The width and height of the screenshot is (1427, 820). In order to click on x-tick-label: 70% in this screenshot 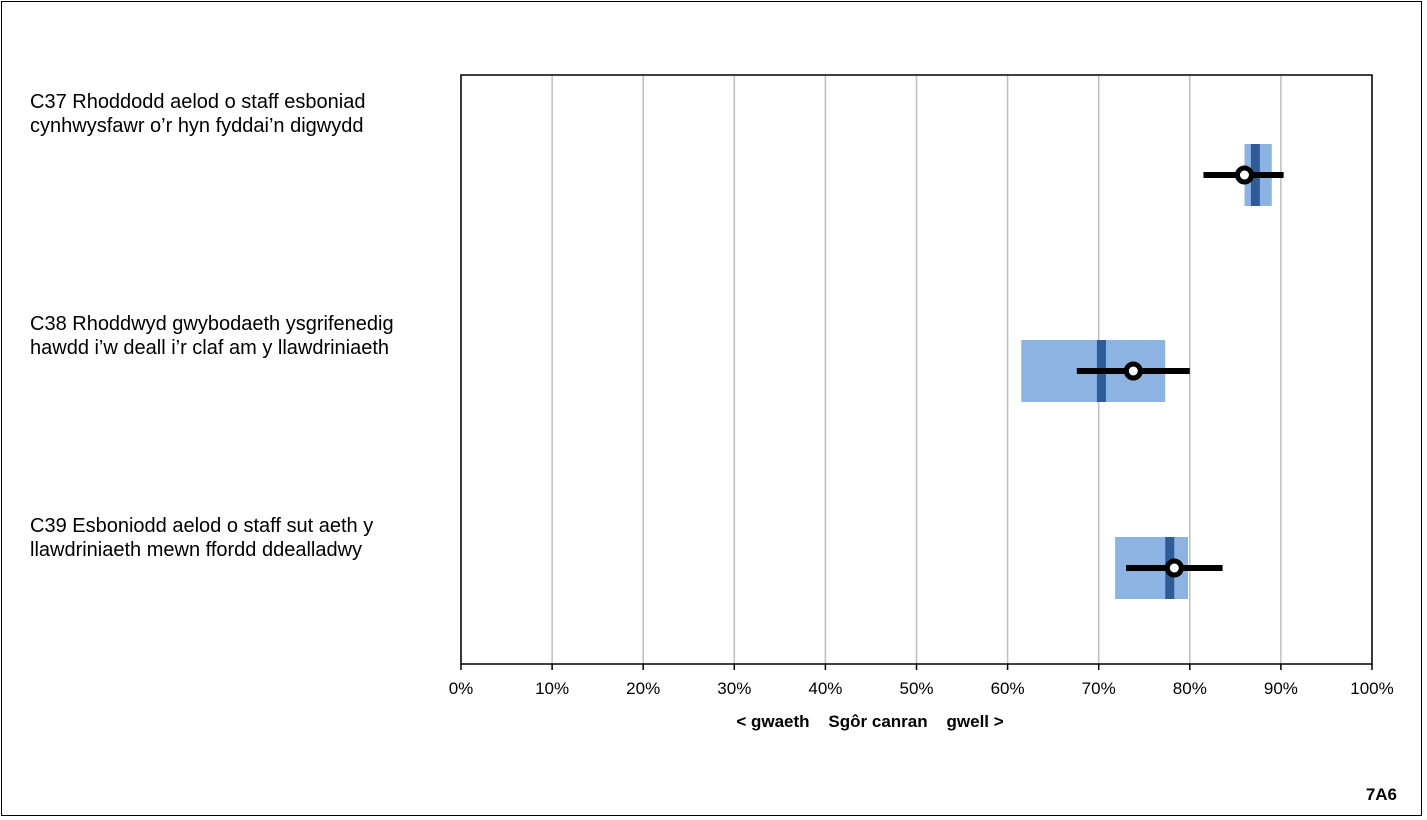, I will do `click(1099, 688)`.